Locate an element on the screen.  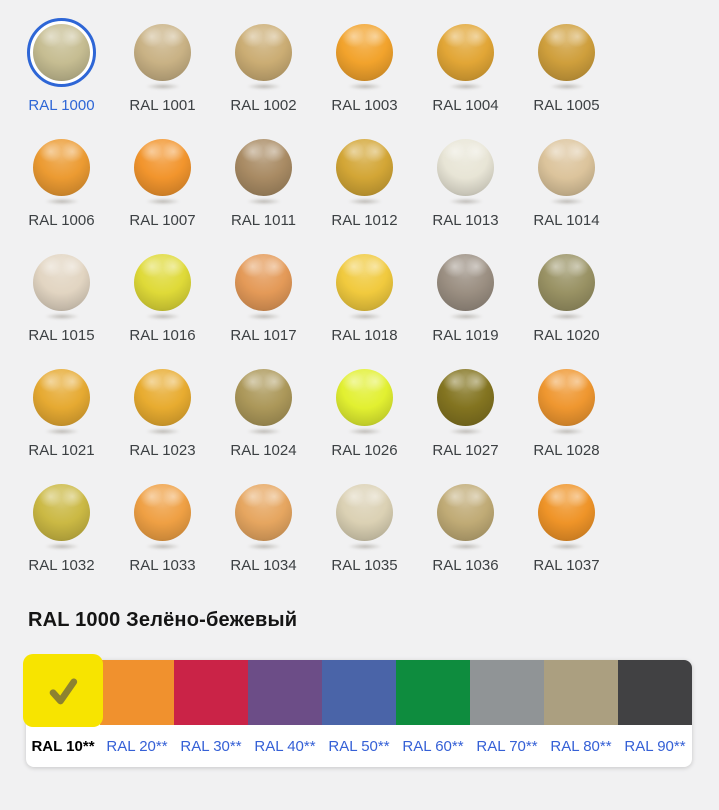
series-label: RAL 70** is located at coordinates (507, 746).